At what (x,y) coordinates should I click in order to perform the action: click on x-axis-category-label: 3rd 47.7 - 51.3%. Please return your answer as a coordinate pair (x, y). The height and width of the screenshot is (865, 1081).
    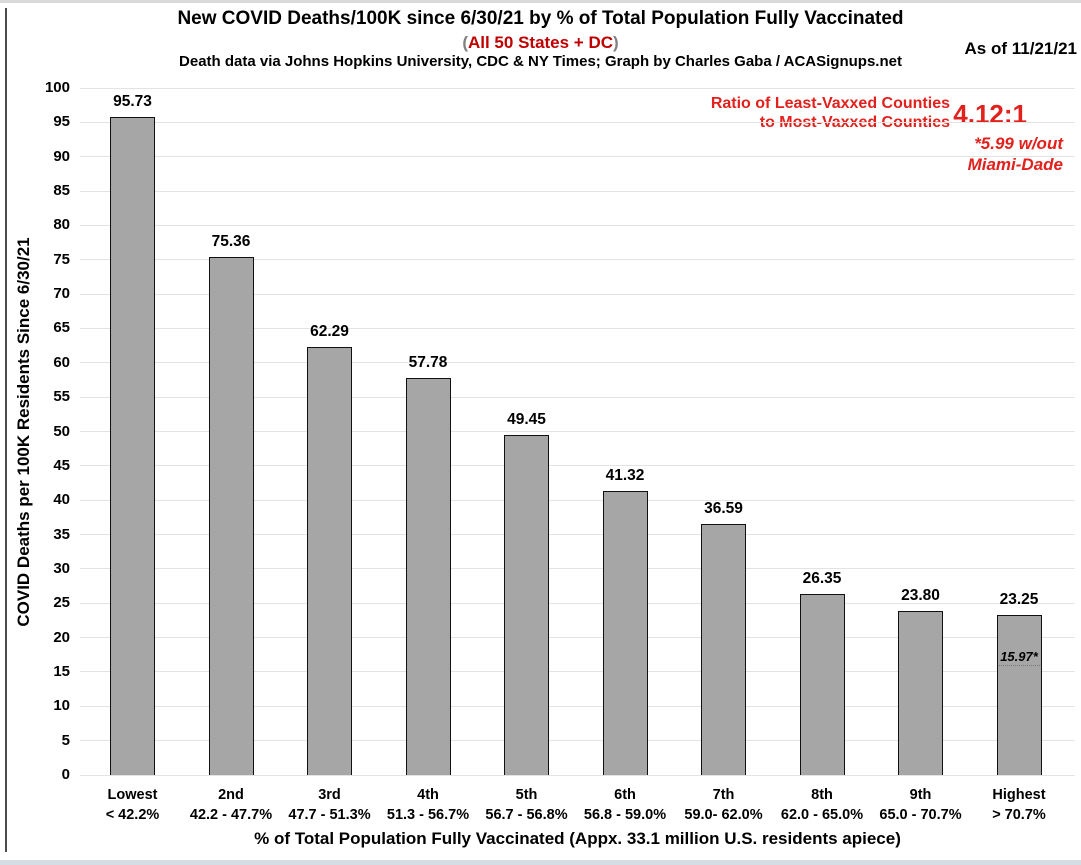
    Looking at the image, I should click on (330, 805).